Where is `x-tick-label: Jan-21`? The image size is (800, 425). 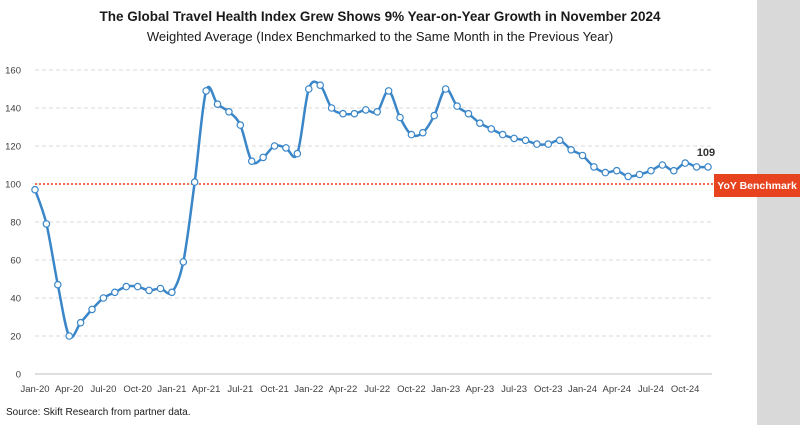 x-tick-label: Jan-21 is located at coordinates (171, 389).